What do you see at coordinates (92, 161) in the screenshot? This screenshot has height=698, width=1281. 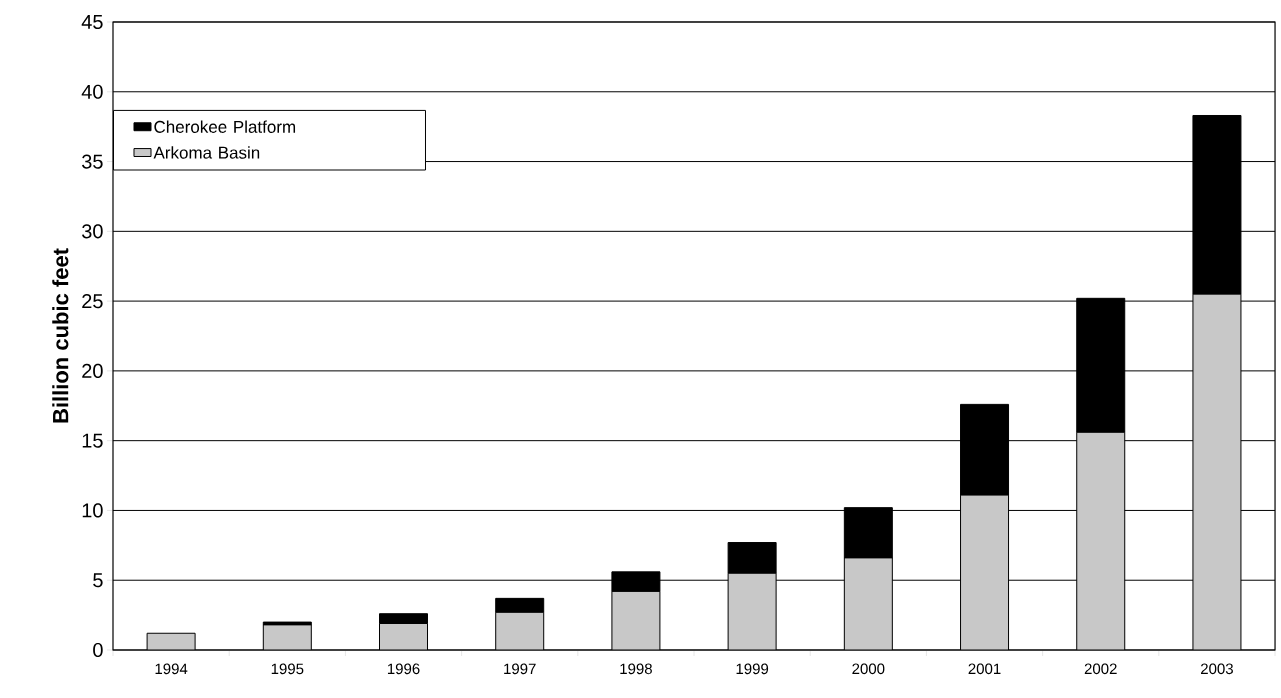 I see `y-tick-label: 35` at bounding box center [92, 161].